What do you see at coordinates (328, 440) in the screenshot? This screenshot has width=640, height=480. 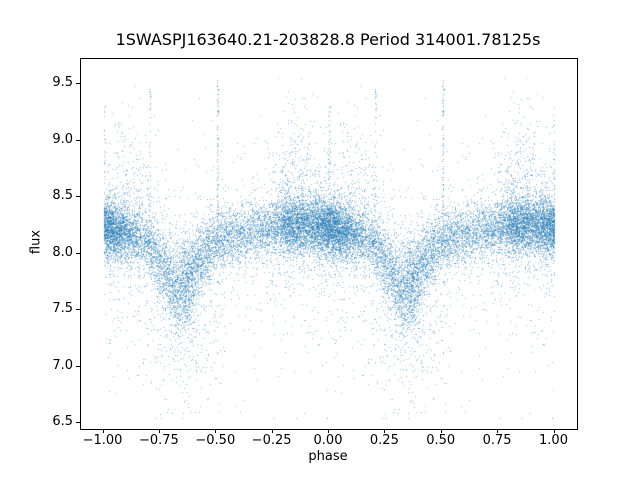 I see `x-tick-label: 0.00` at bounding box center [328, 440].